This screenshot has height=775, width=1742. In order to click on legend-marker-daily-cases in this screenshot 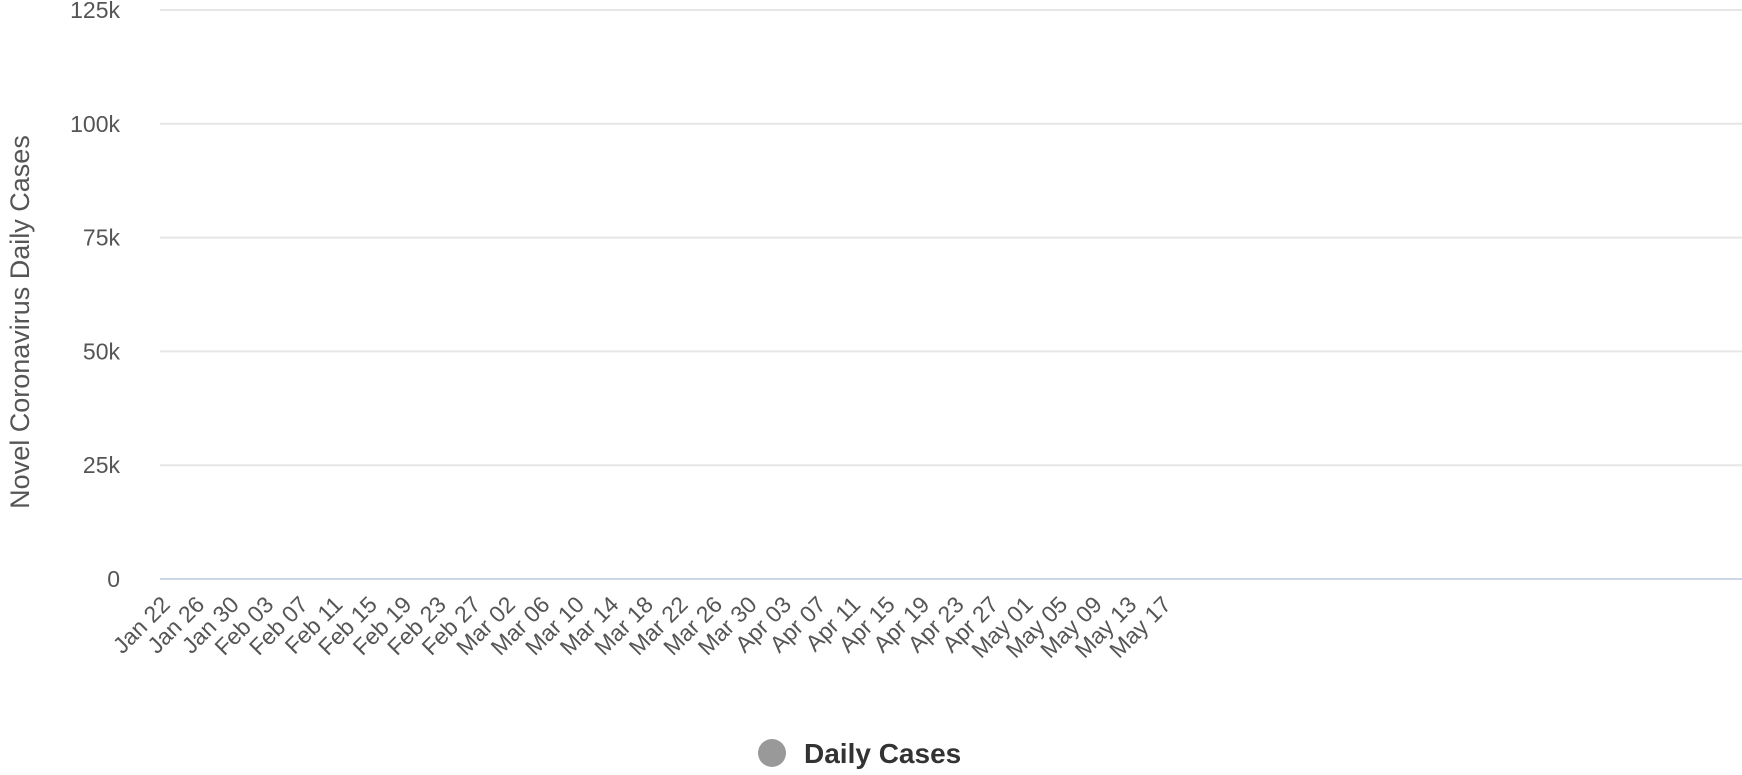, I will do `click(772, 753)`.